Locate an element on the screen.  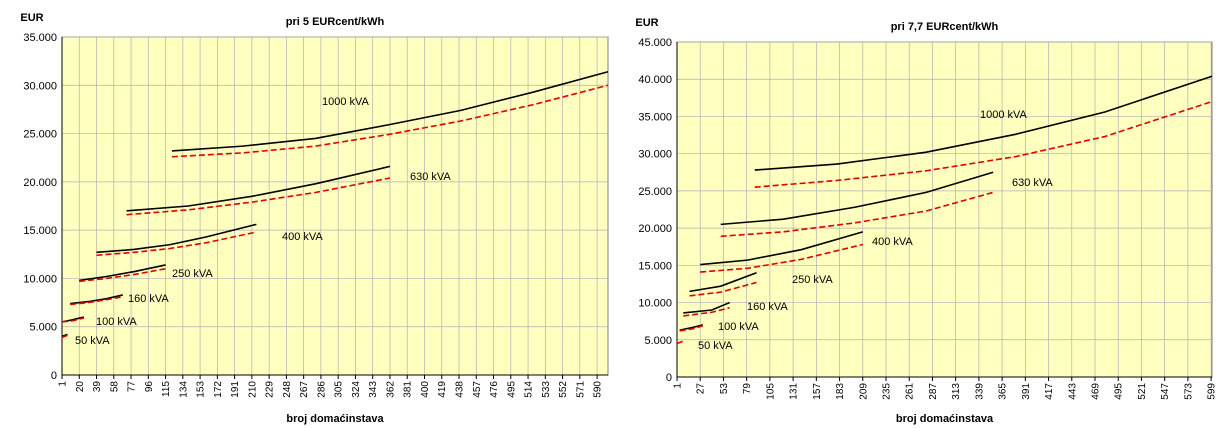
x-tick-label: 39 is located at coordinates (97, 387).